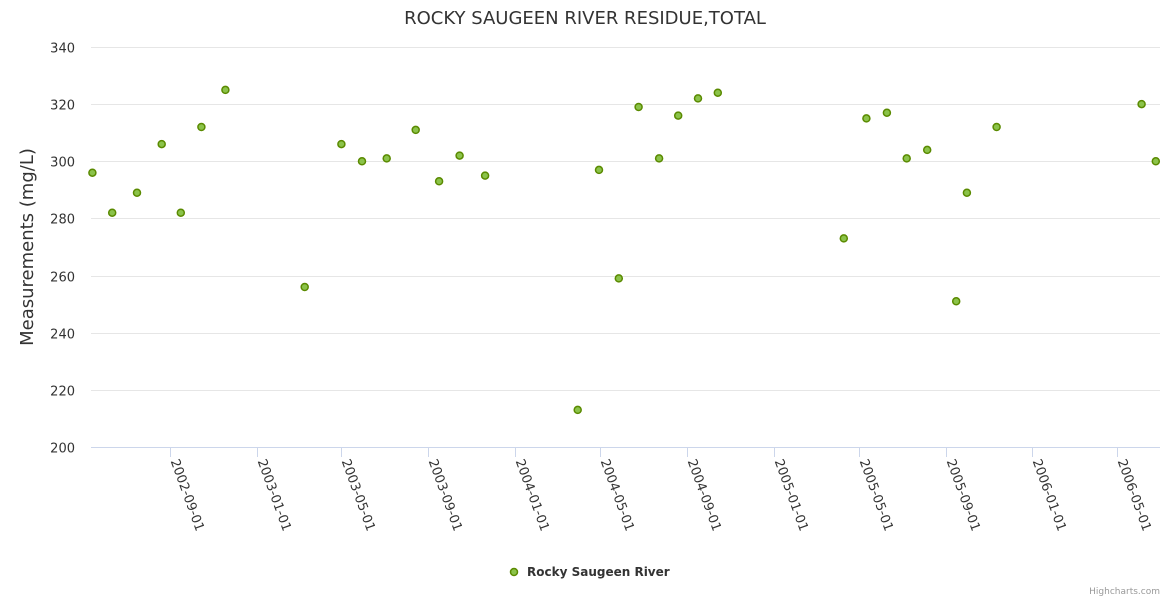  I want to click on x-tick-label: 2003-05-01, so click(358, 495).